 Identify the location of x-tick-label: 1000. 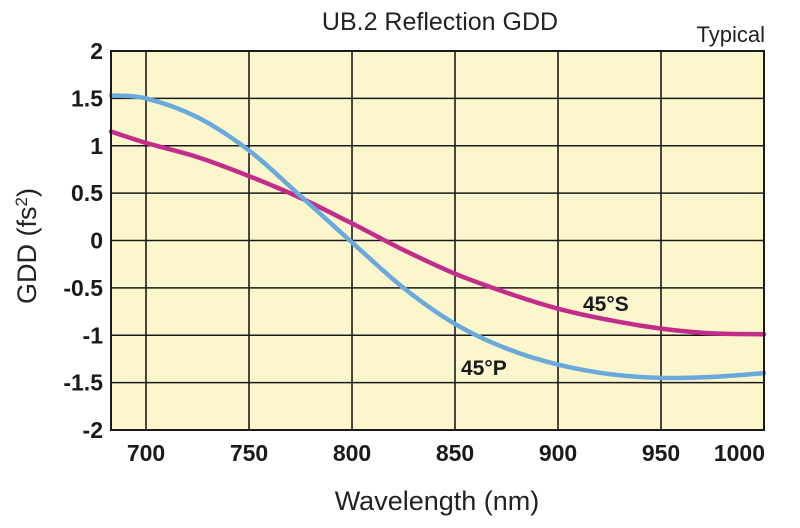
(739, 453).